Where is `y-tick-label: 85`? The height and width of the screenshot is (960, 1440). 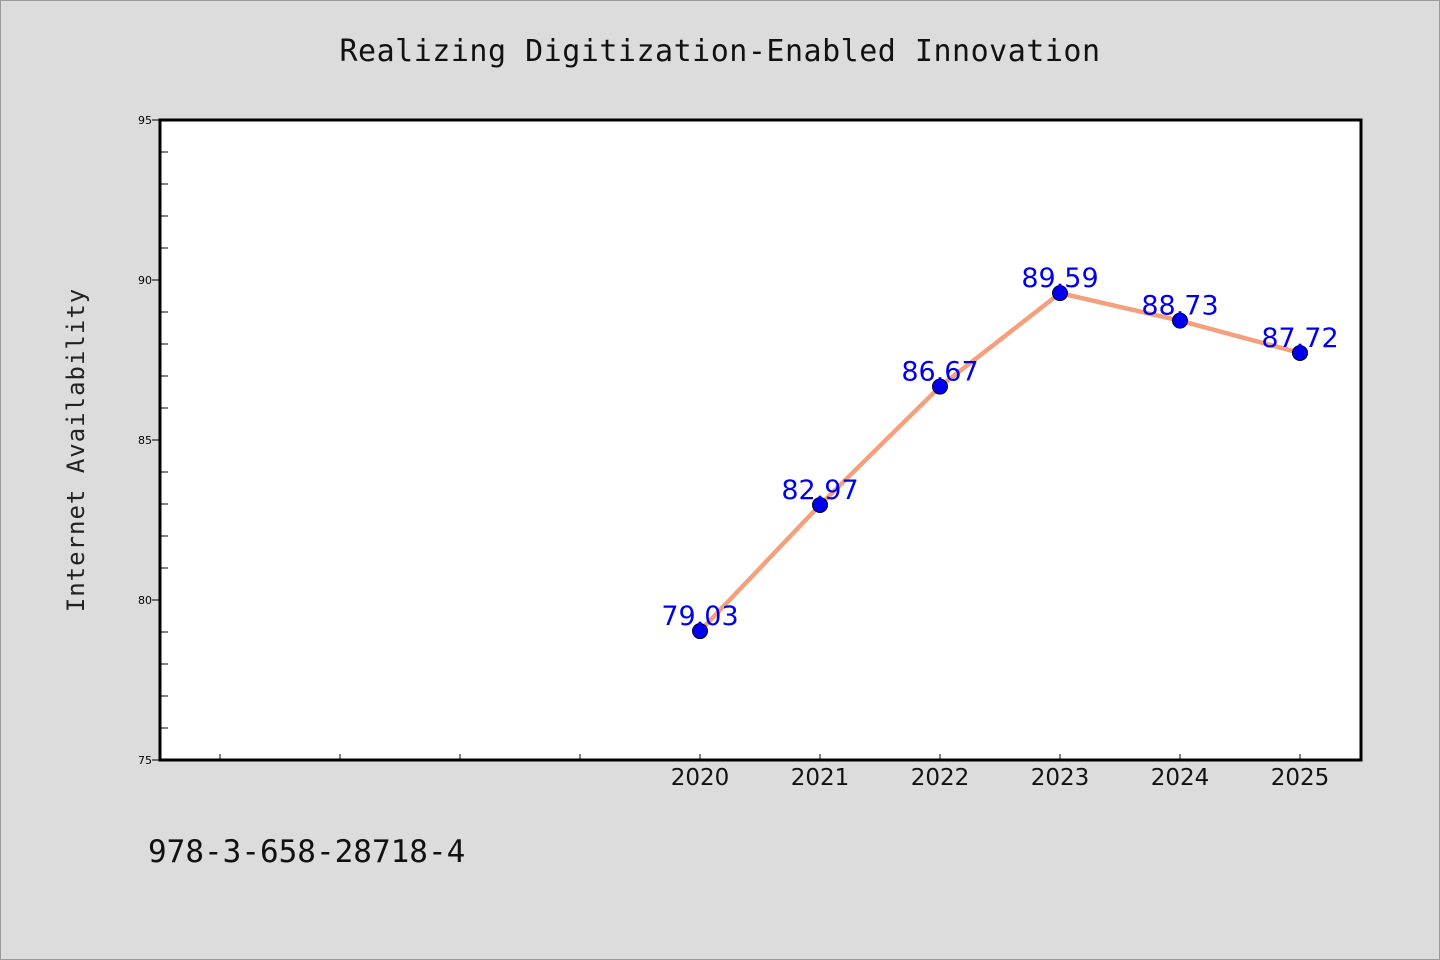 y-tick-label: 85 is located at coordinates (145, 440).